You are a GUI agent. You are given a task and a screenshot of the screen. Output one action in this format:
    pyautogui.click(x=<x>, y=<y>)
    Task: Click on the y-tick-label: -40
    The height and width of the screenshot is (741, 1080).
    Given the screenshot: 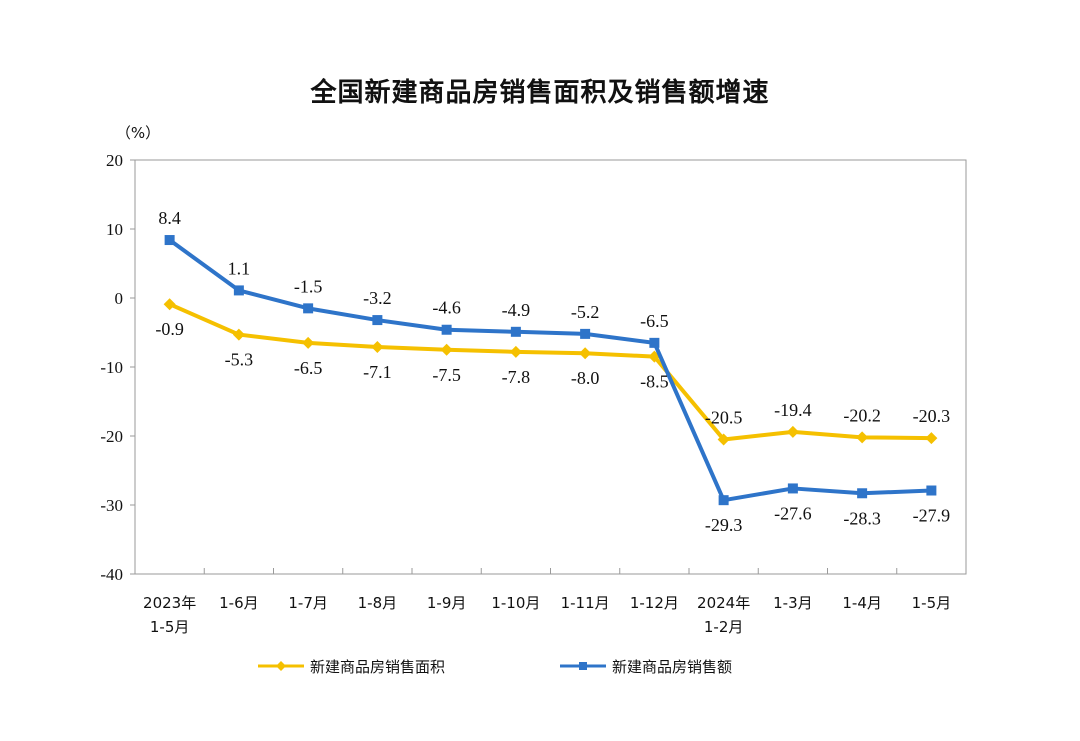 What is the action you would take?
    pyautogui.click(x=111, y=574)
    